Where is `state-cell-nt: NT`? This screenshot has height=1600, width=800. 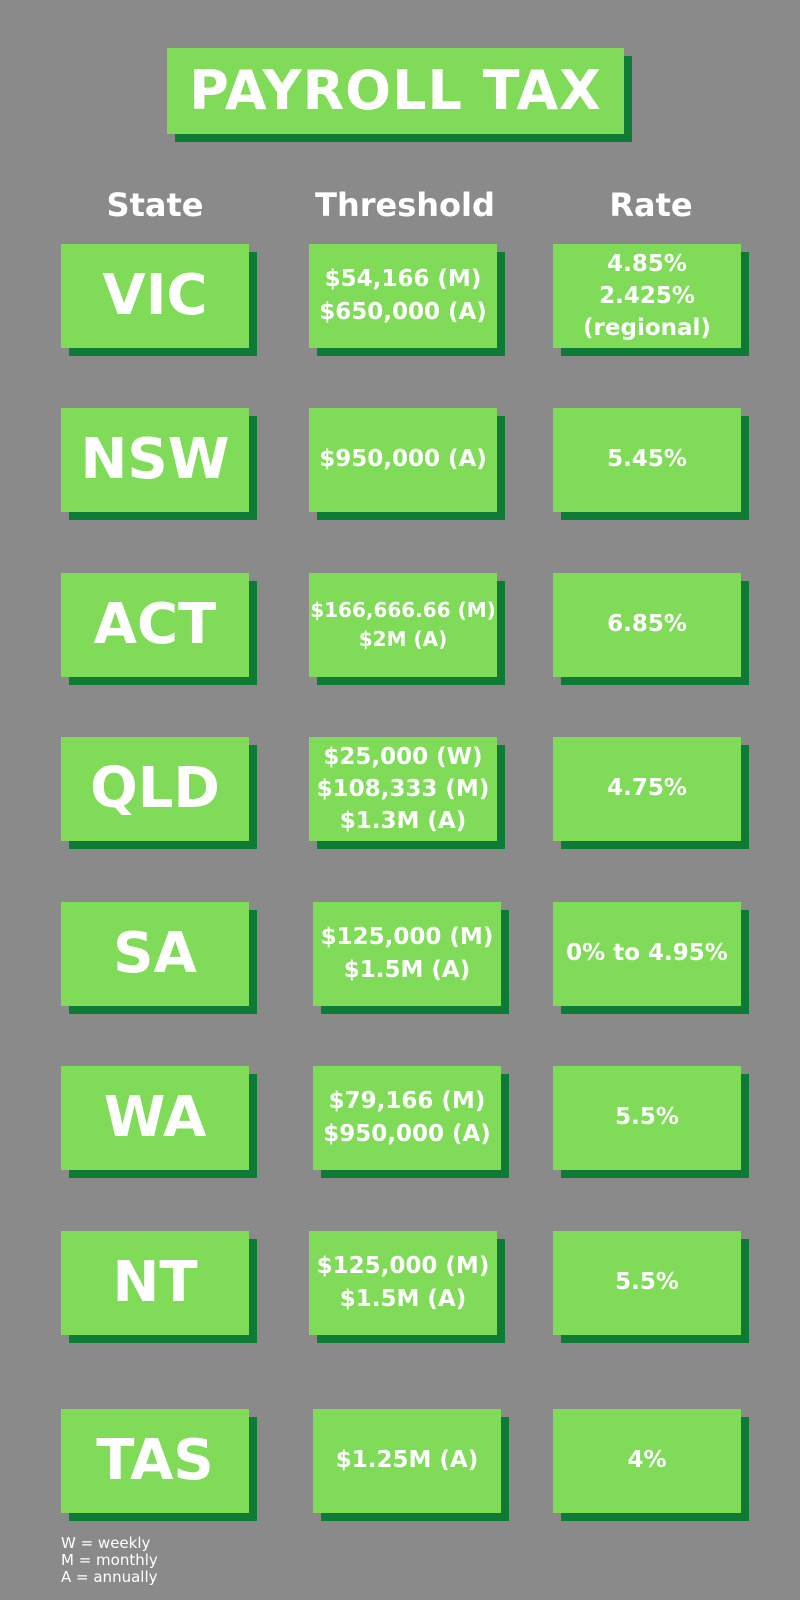
state-cell-nt: NT is located at coordinates (155, 1283).